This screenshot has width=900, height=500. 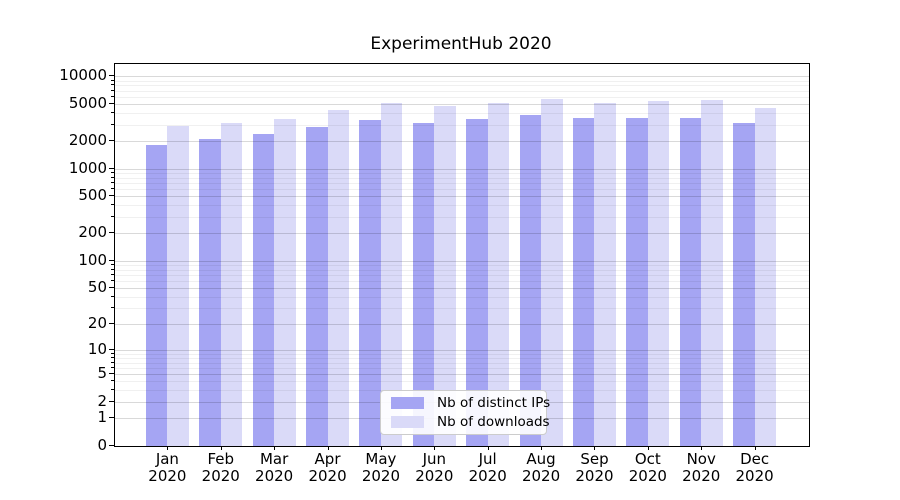 I want to click on bar-distinct-ips-feb, so click(x=210, y=292).